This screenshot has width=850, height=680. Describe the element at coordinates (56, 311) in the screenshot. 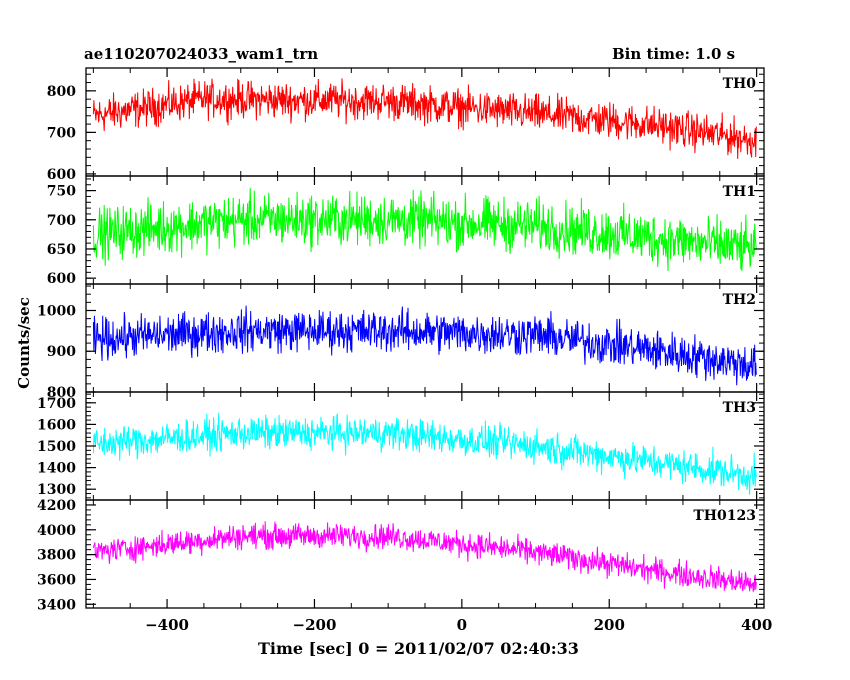

I see `y-tick-label: 1000` at that location.